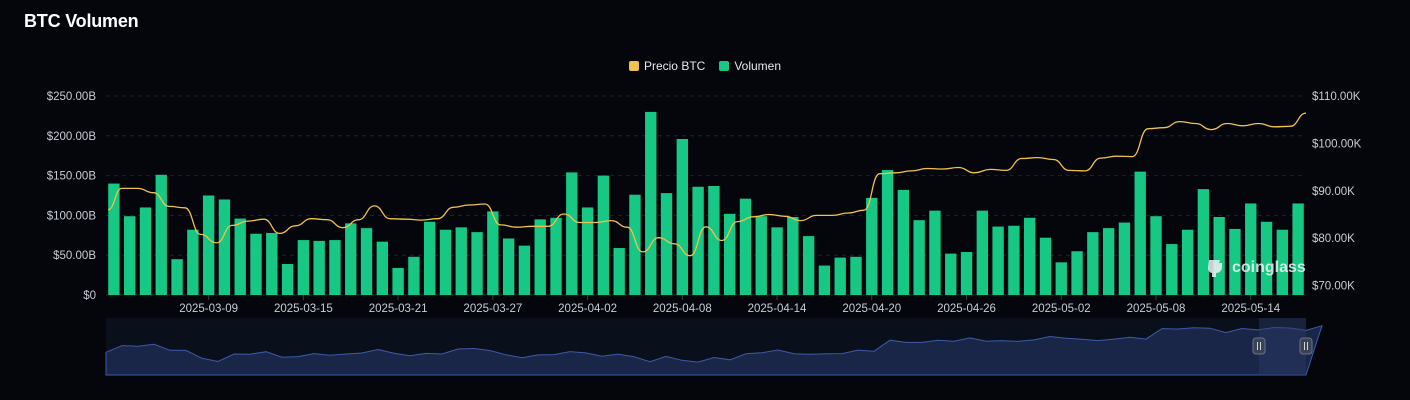 Image resolution: width=1410 pixels, height=400 pixels. I want to click on watermark-text: coinglass, so click(1269, 267).